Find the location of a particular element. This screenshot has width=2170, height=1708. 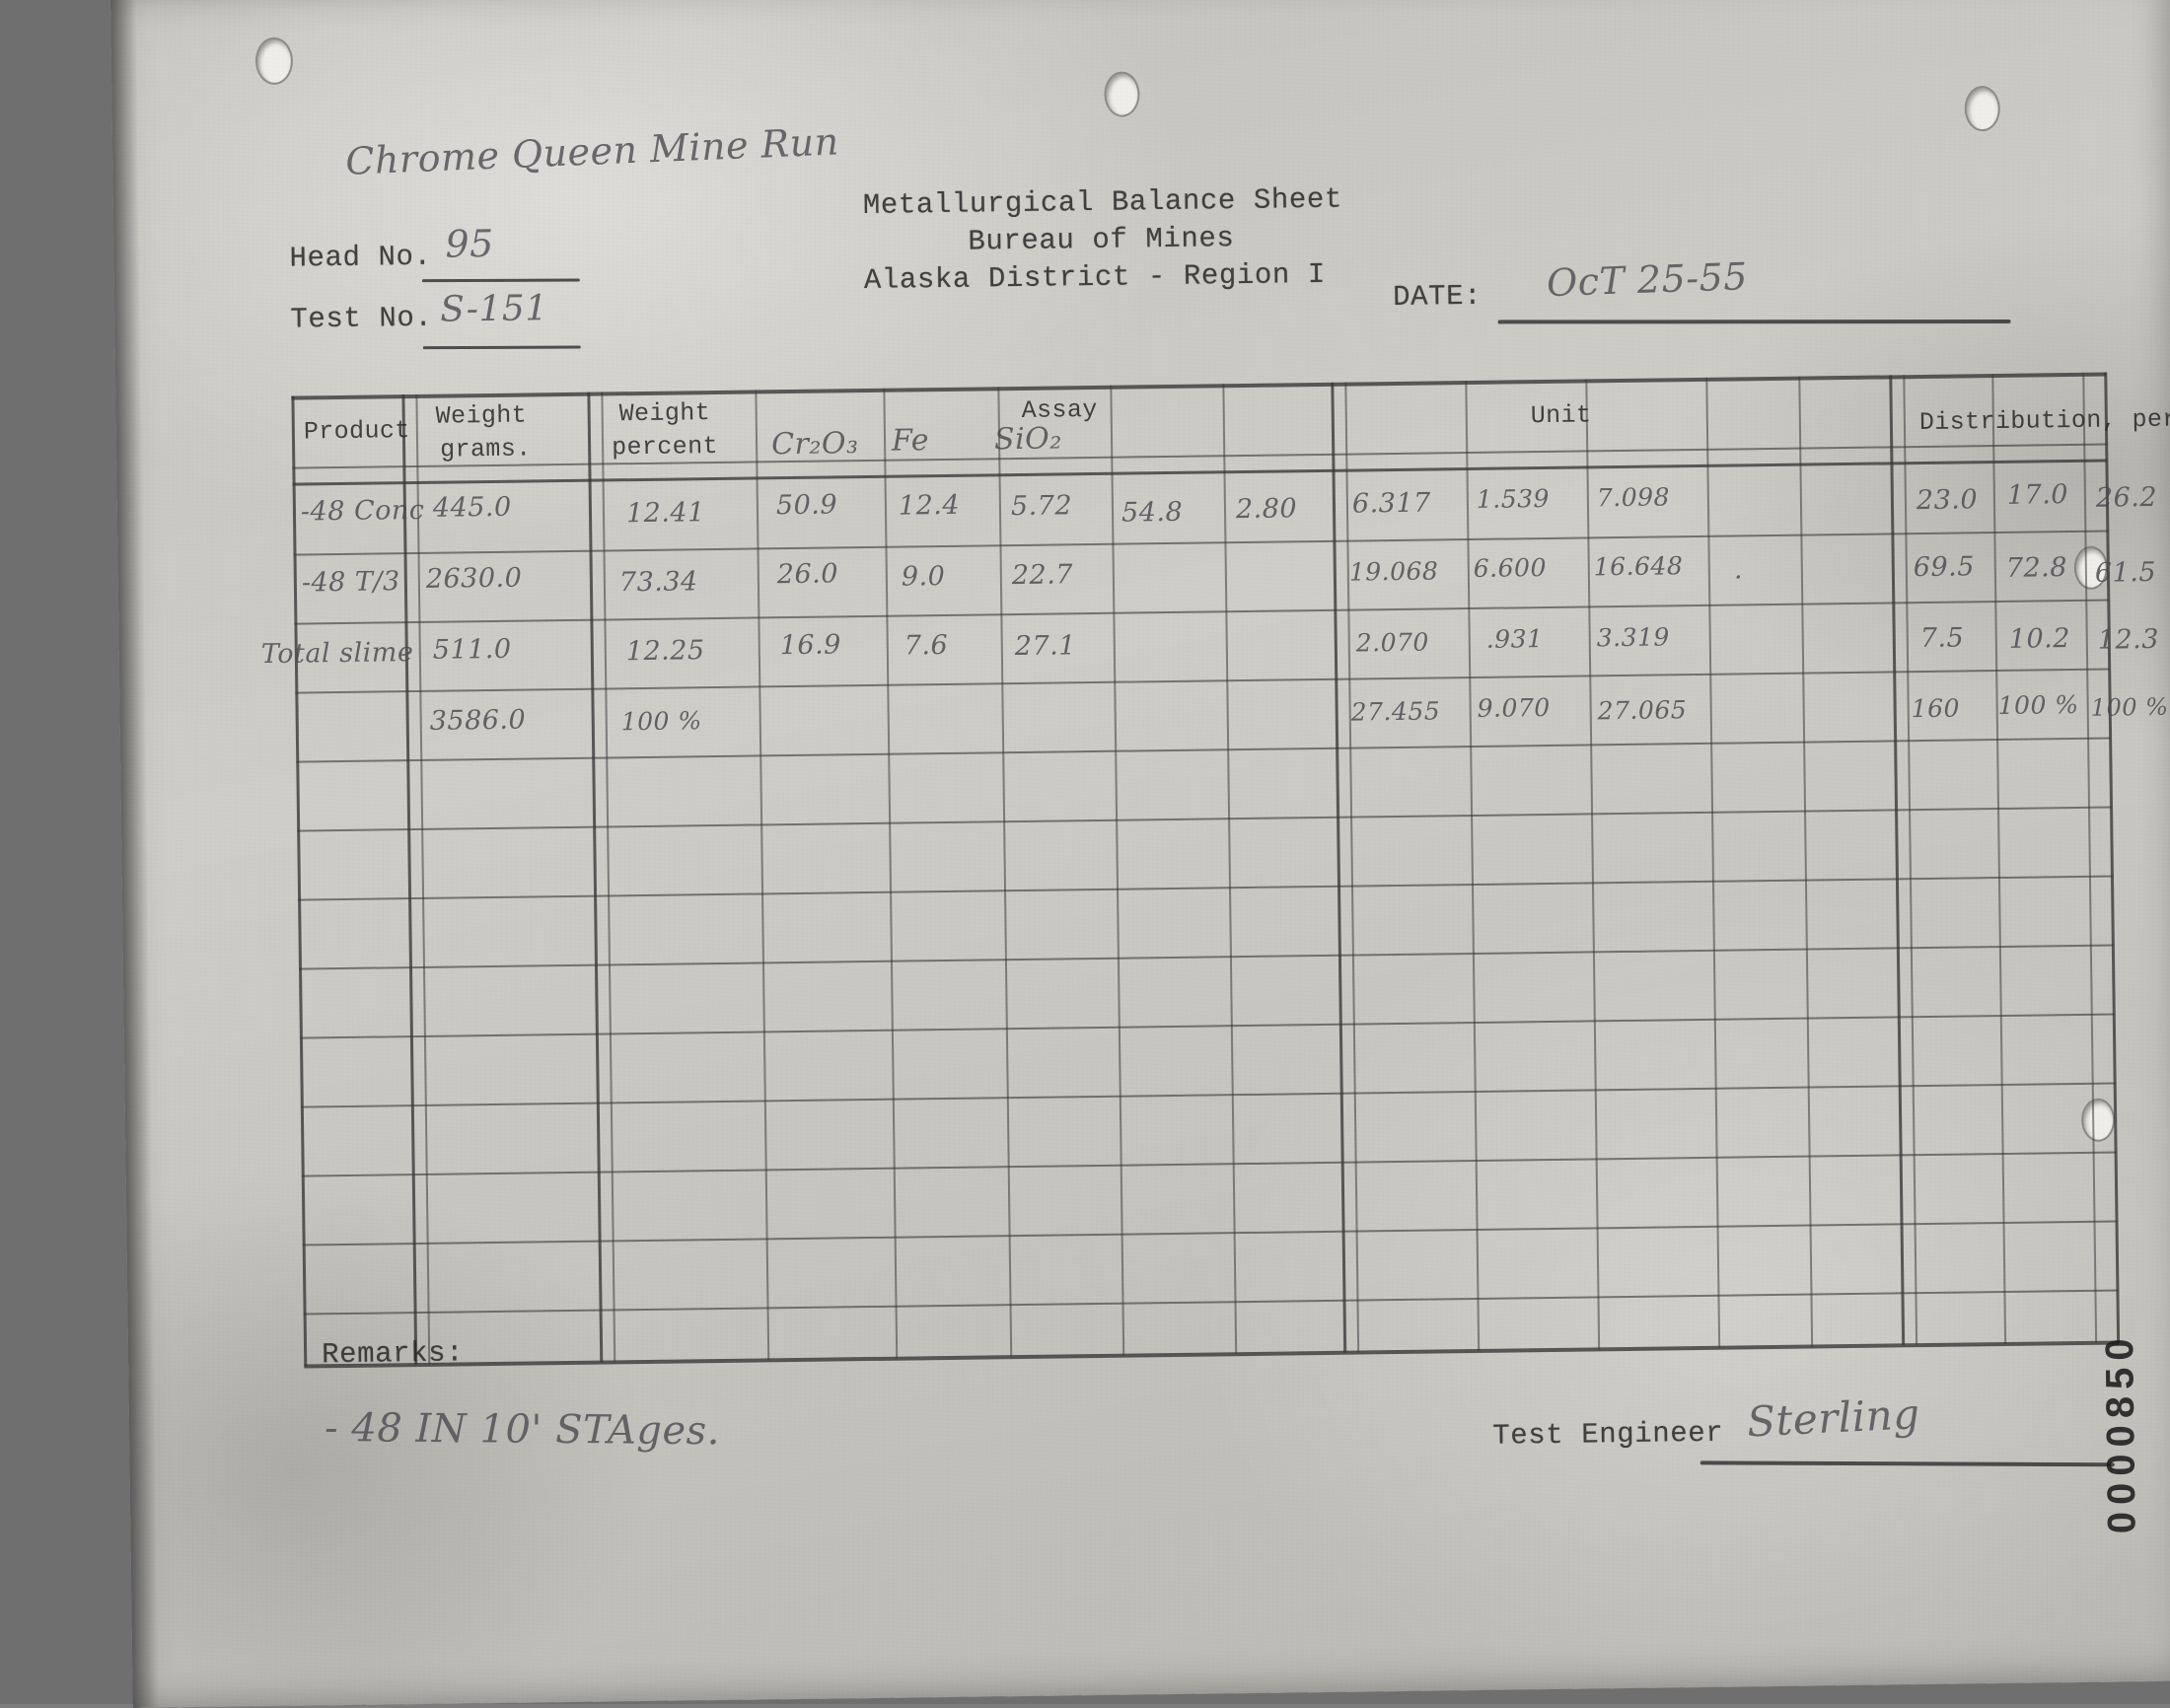

date-value: OcT 25-55 is located at coordinates (1647, 279).